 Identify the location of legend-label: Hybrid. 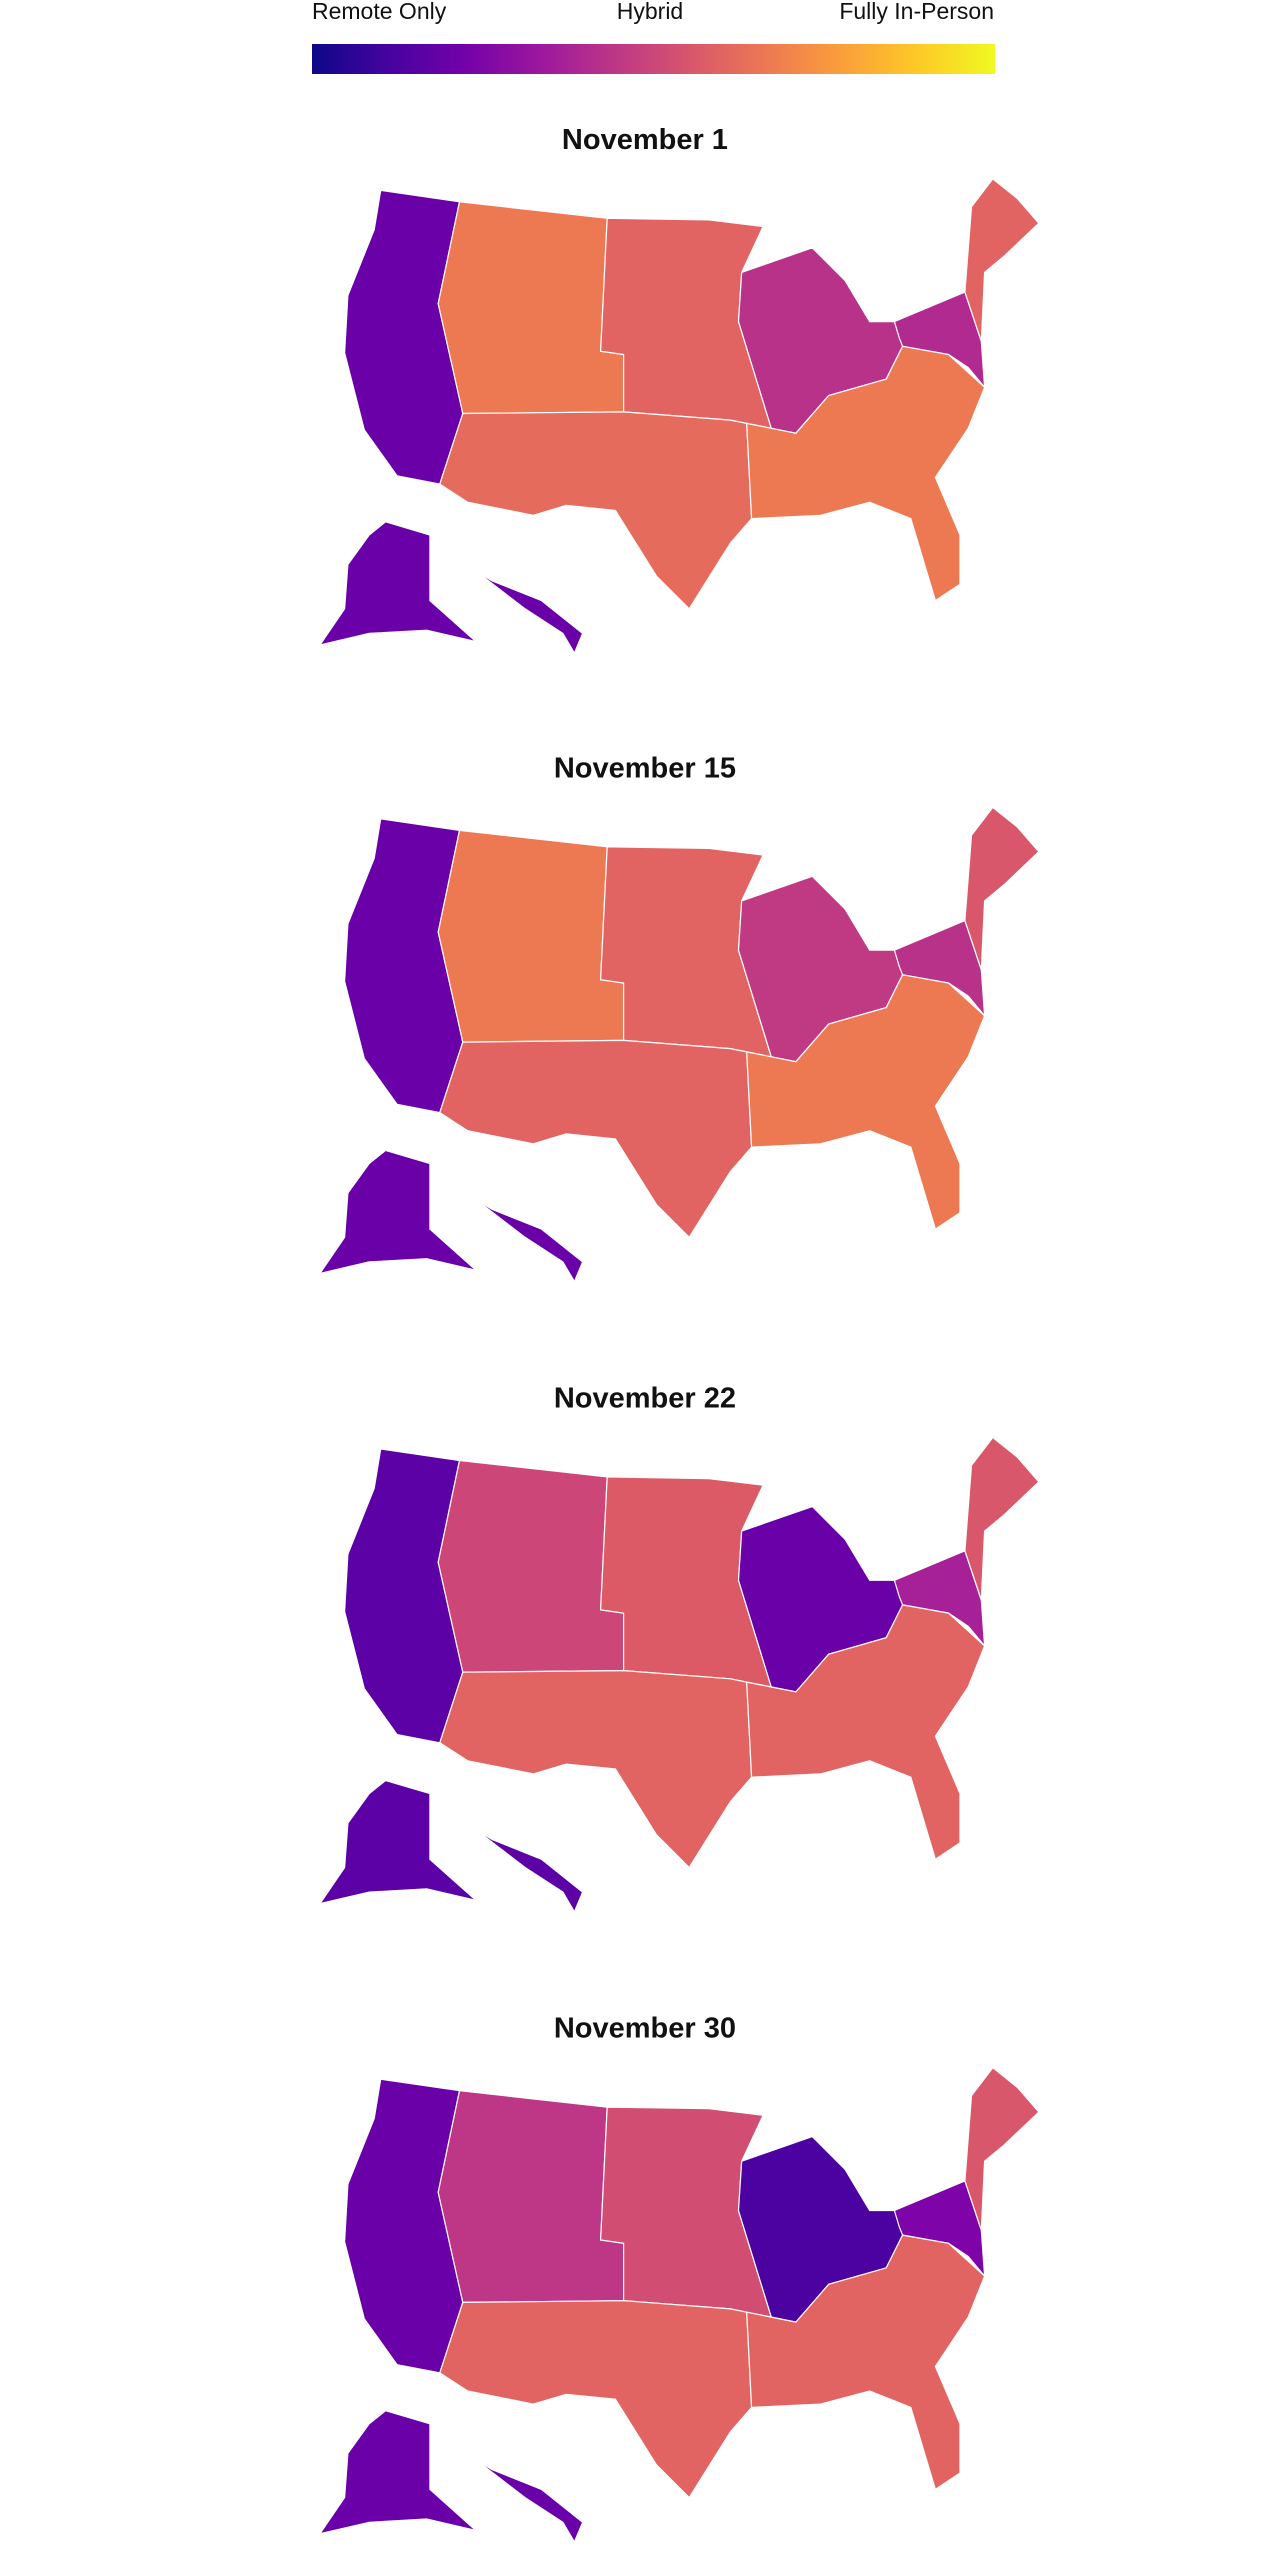
(650, 12).